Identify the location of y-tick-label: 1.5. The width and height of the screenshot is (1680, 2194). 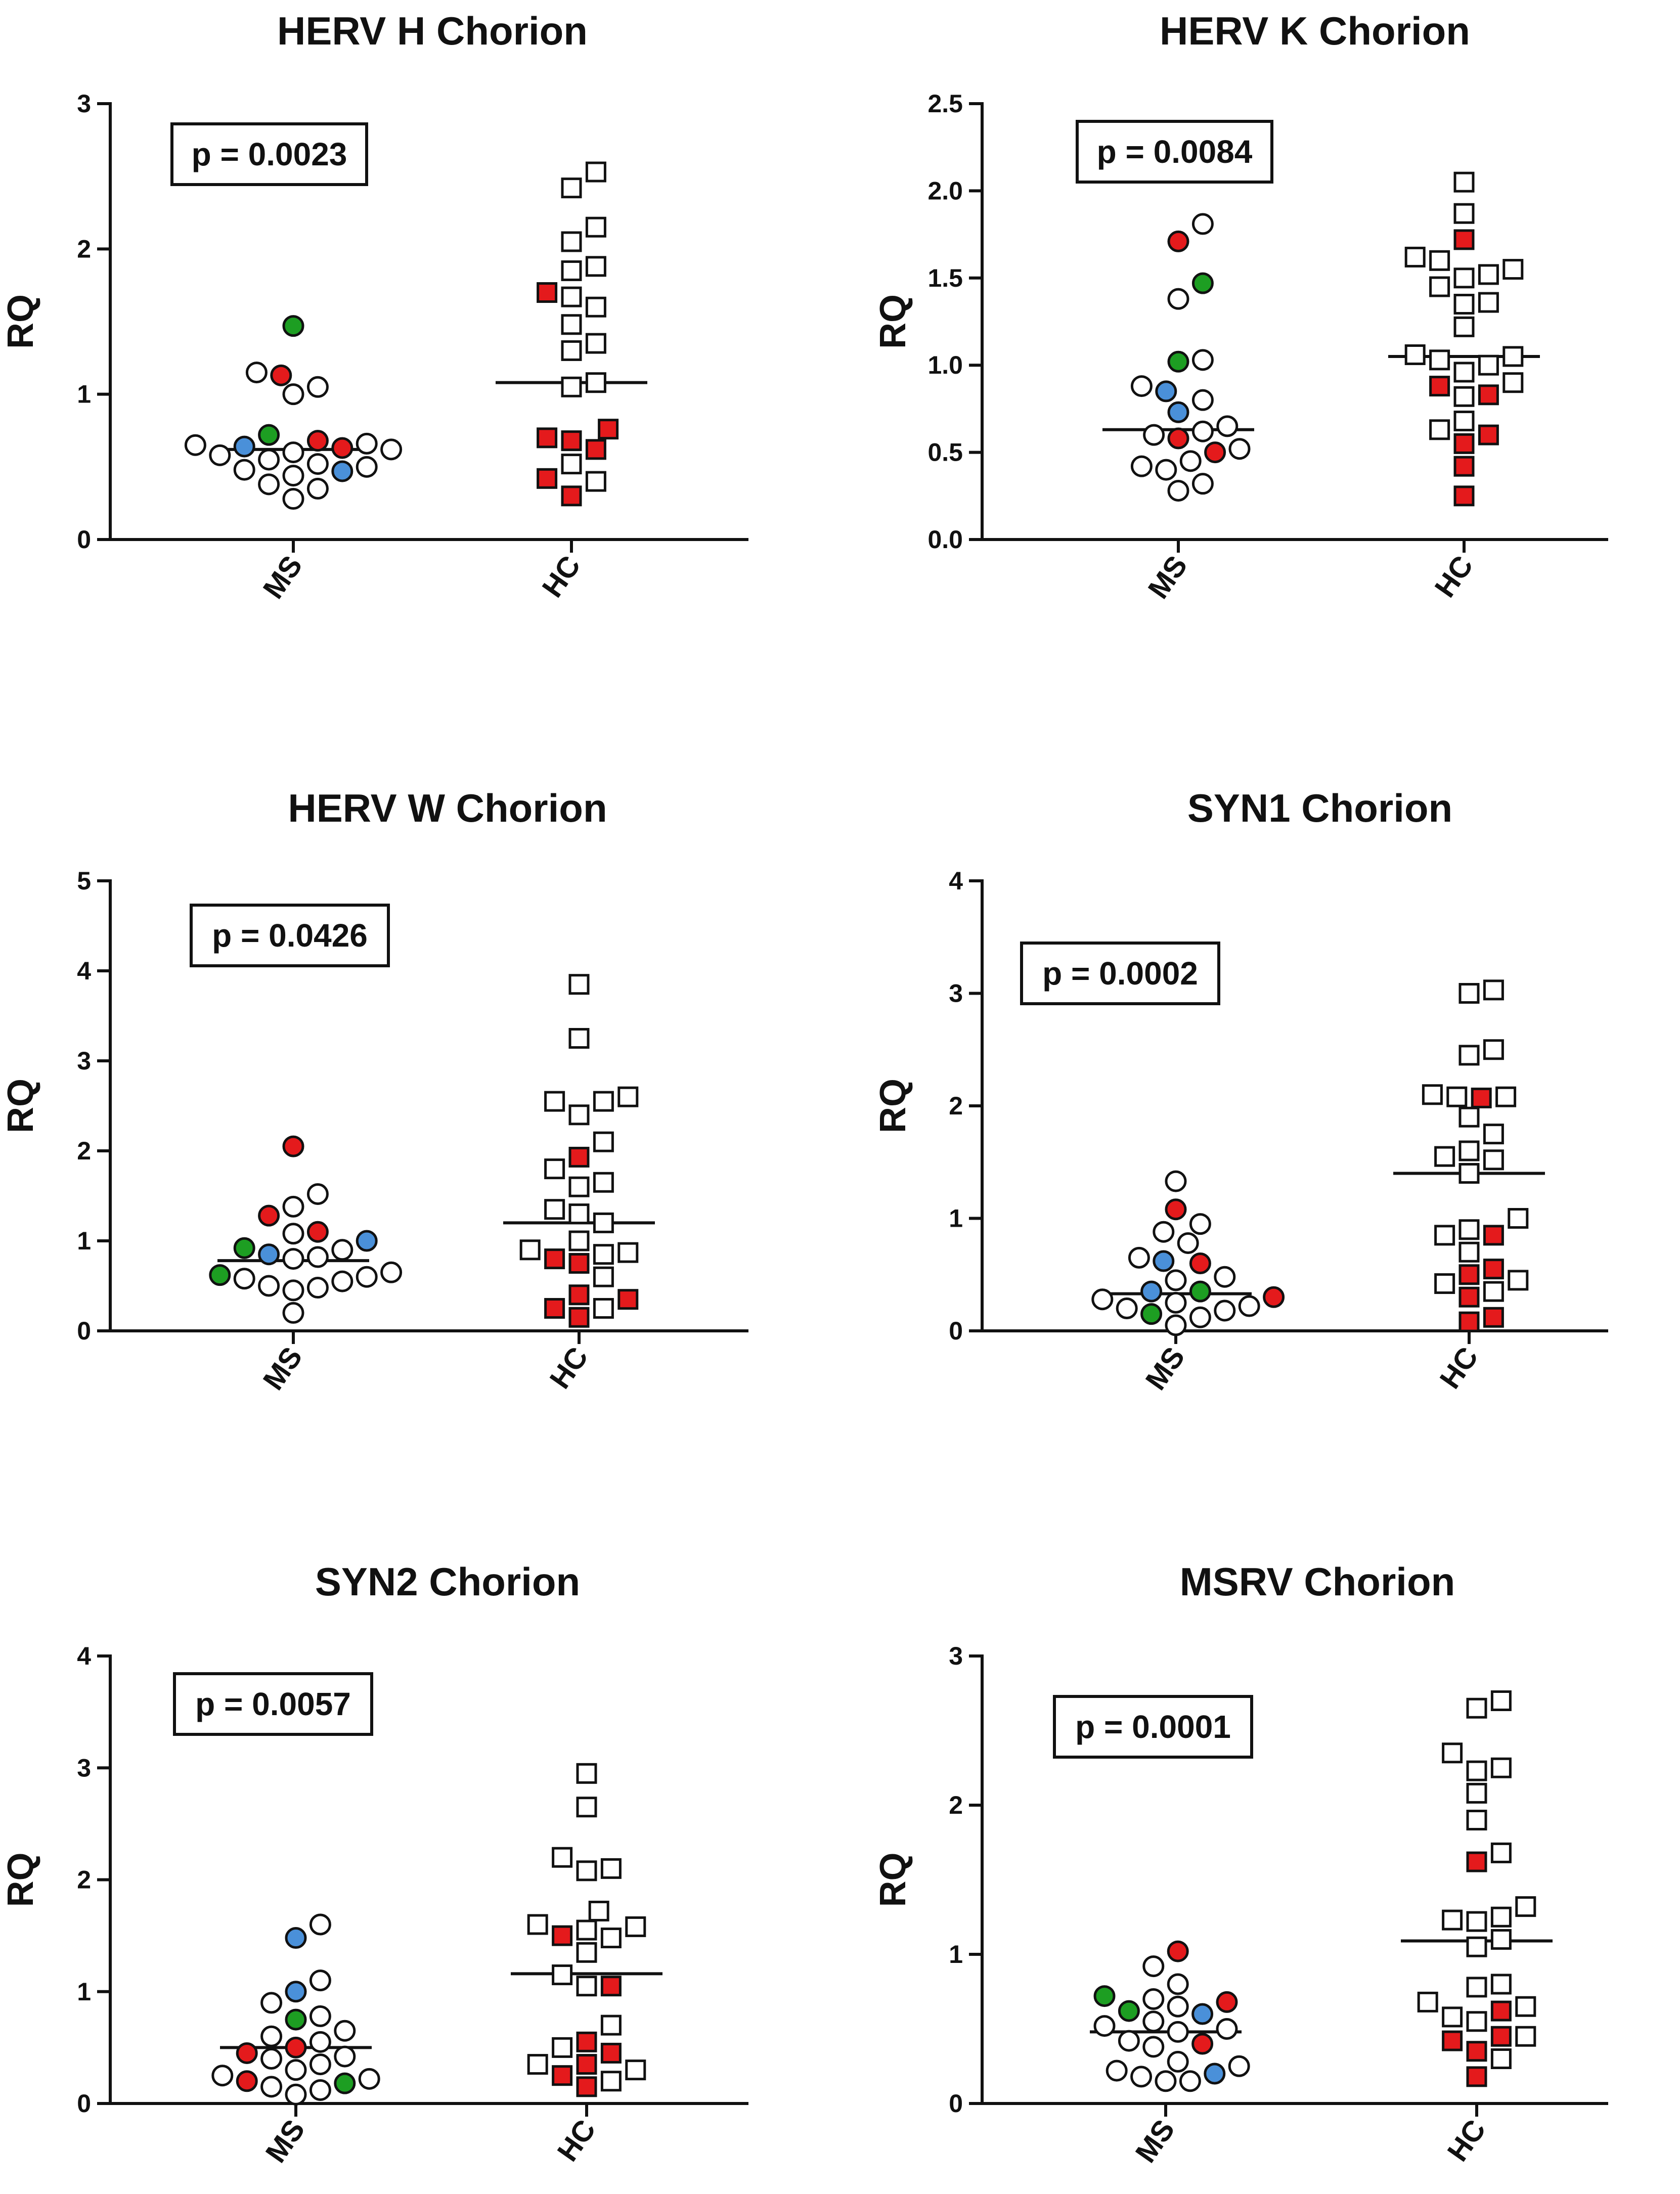
(945, 278).